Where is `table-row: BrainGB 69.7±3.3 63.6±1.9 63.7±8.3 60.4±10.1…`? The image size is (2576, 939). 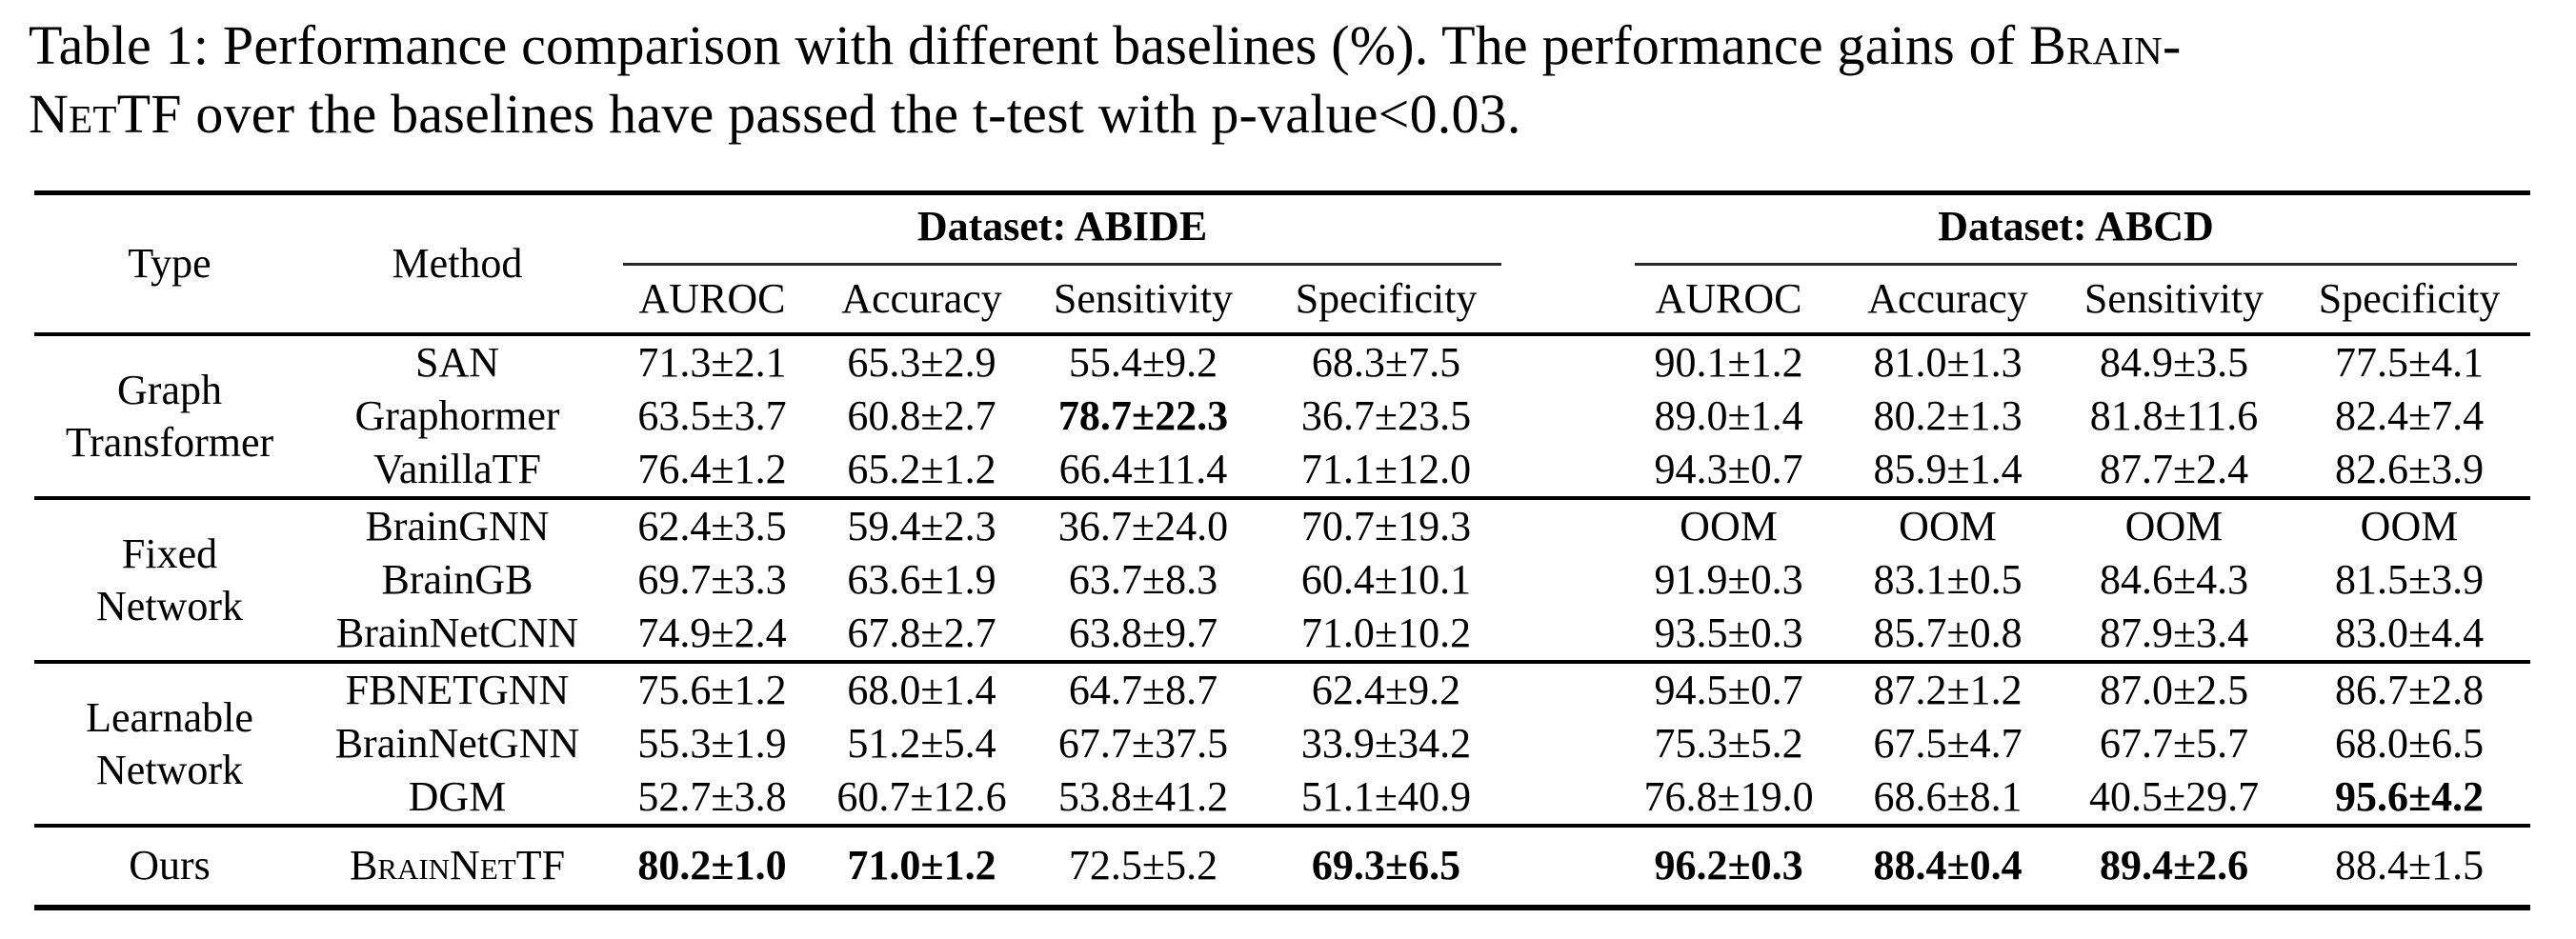
table-row: BrainGB 69.7±3.3 63.6±1.9 63.7±8.3 60.4±10.1… is located at coordinates (1282, 580).